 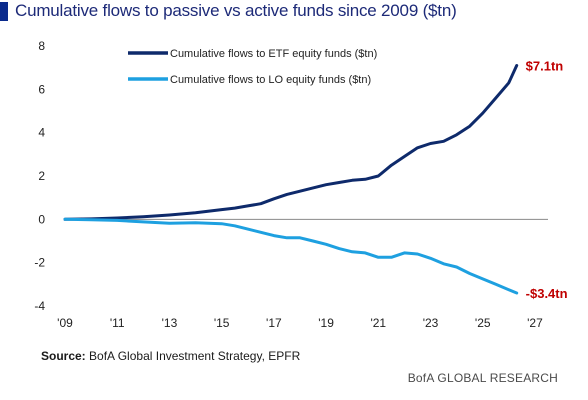 I want to click on source-text: BofA Global Investment Strategy, EPFR, so click(x=195, y=356).